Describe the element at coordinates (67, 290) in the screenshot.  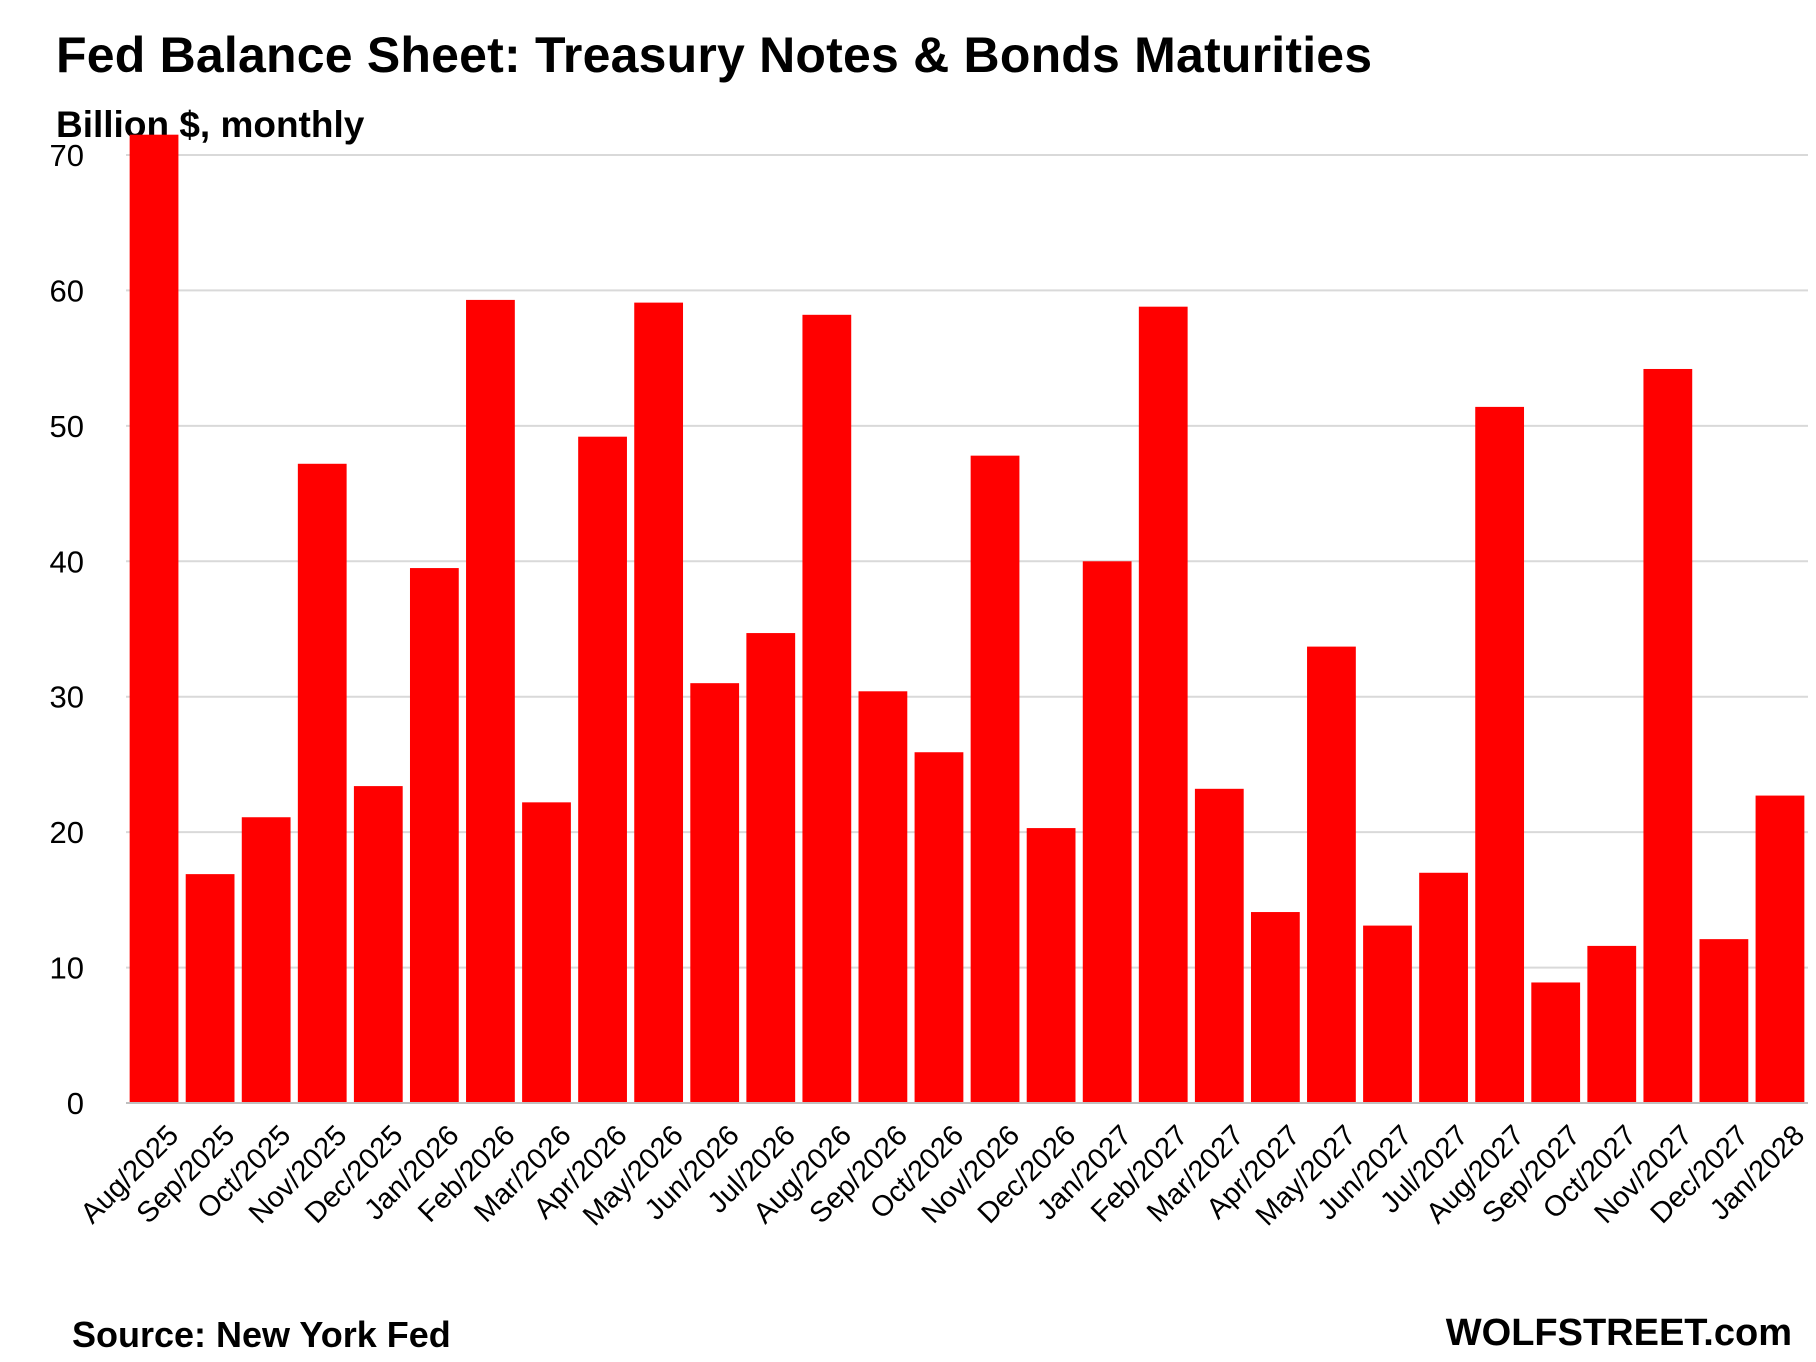
I see `y-tick-label: 60` at that location.